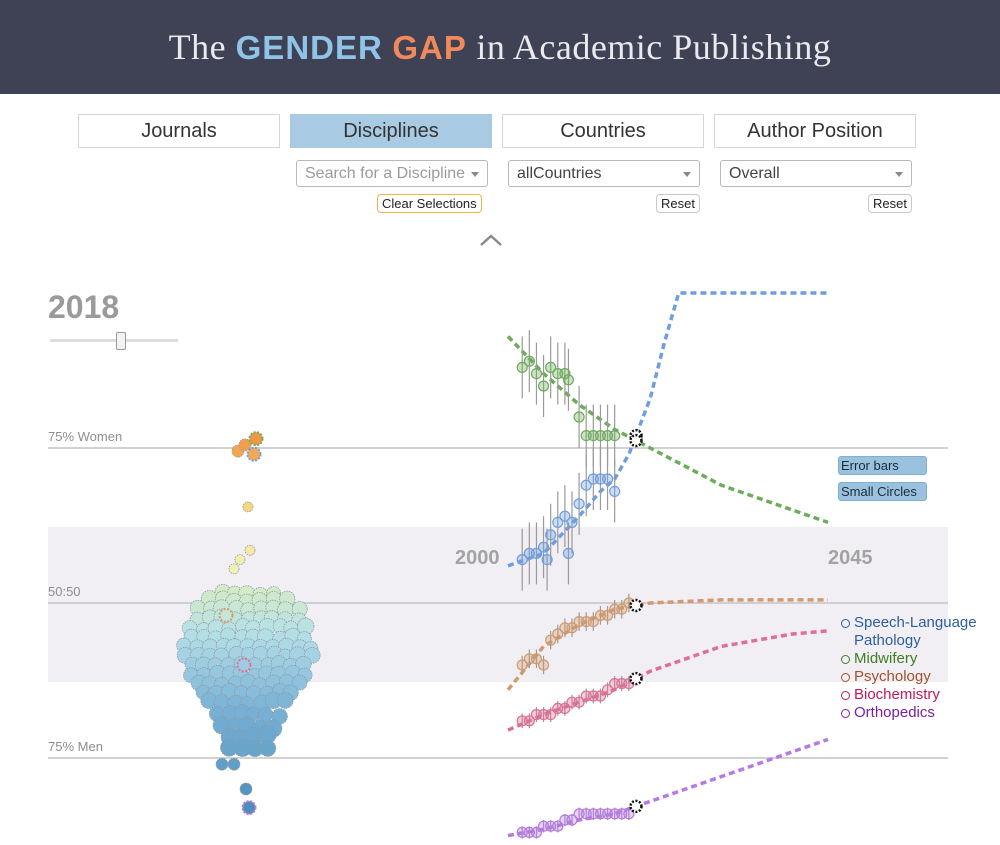 The width and height of the screenshot is (1000, 845). What do you see at coordinates (121, 341) in the screenshot?
I see `year-slider-handle` at bounding box center [121, 341].